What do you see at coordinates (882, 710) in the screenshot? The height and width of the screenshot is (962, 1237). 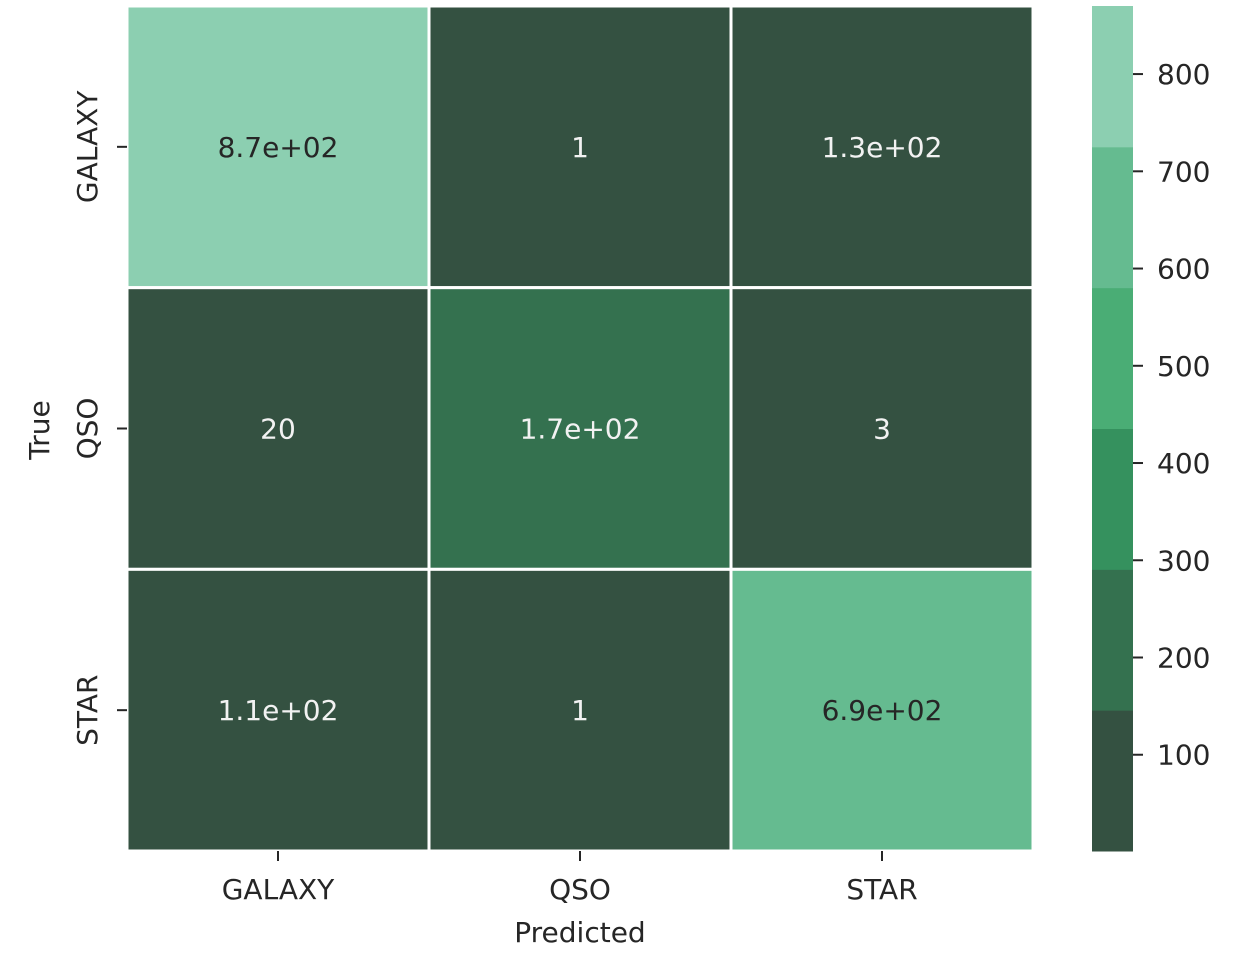 I see `cell-value-label: 6.9e+02` at bounding box center [882, 710].